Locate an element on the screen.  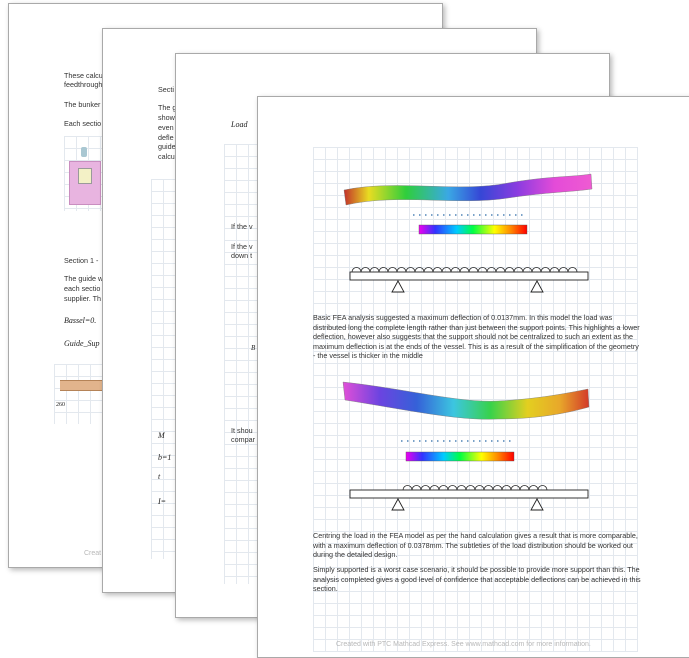
page1-text-line: supplier. Th is located at coordinates (83, 298).